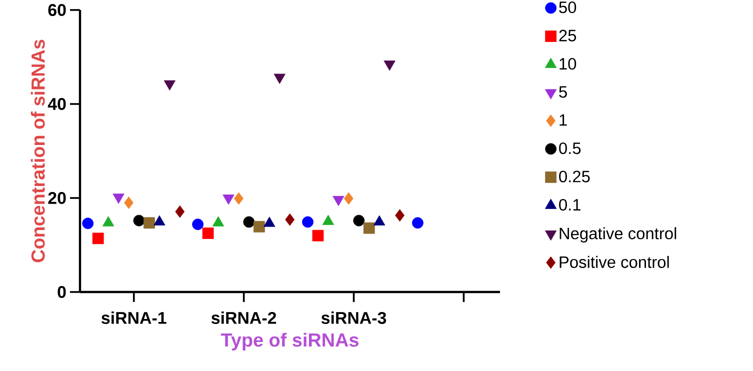 The height and width of the screenshot is (371, 753). What do you see at coordinates (618, 235) in the screenshot?
I see `legend-label: Negative control` at bounding box center [618, 235].